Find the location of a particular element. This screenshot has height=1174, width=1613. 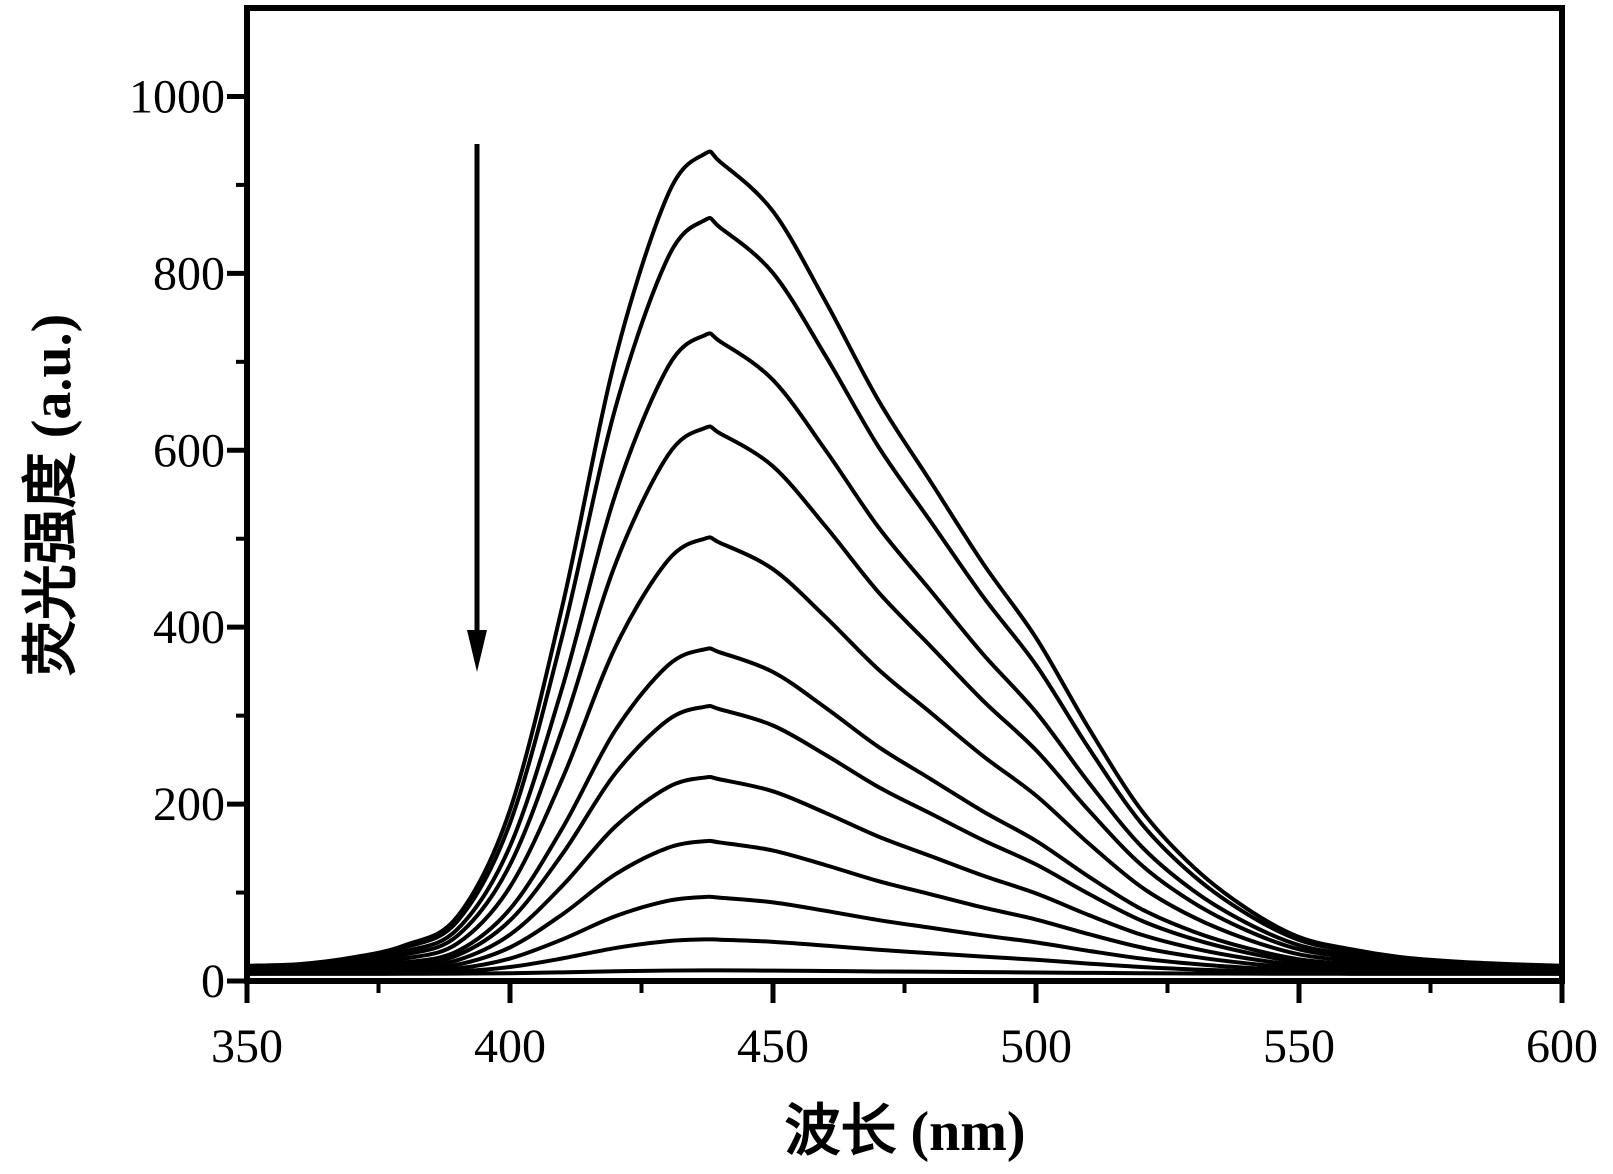

y-tick-label: 600 is located at coordinates (189, 450).